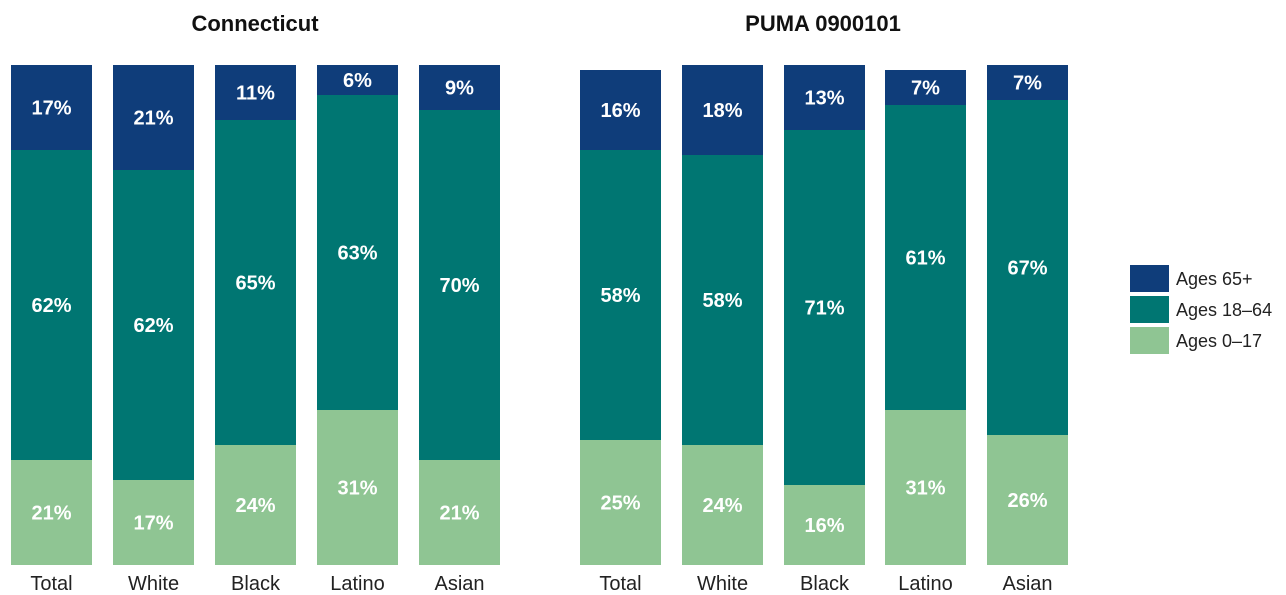 The width and height of the screenshot is (1286, 595). What do you see at coordinates (1219, 341) in the screenshot?
I see `legend-label: Ages 0–17` at bounding box center [1219, 341].